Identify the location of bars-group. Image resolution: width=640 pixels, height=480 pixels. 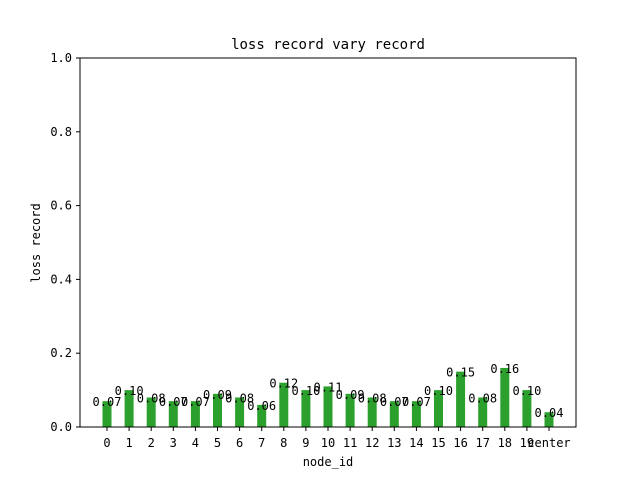
(328, 397).